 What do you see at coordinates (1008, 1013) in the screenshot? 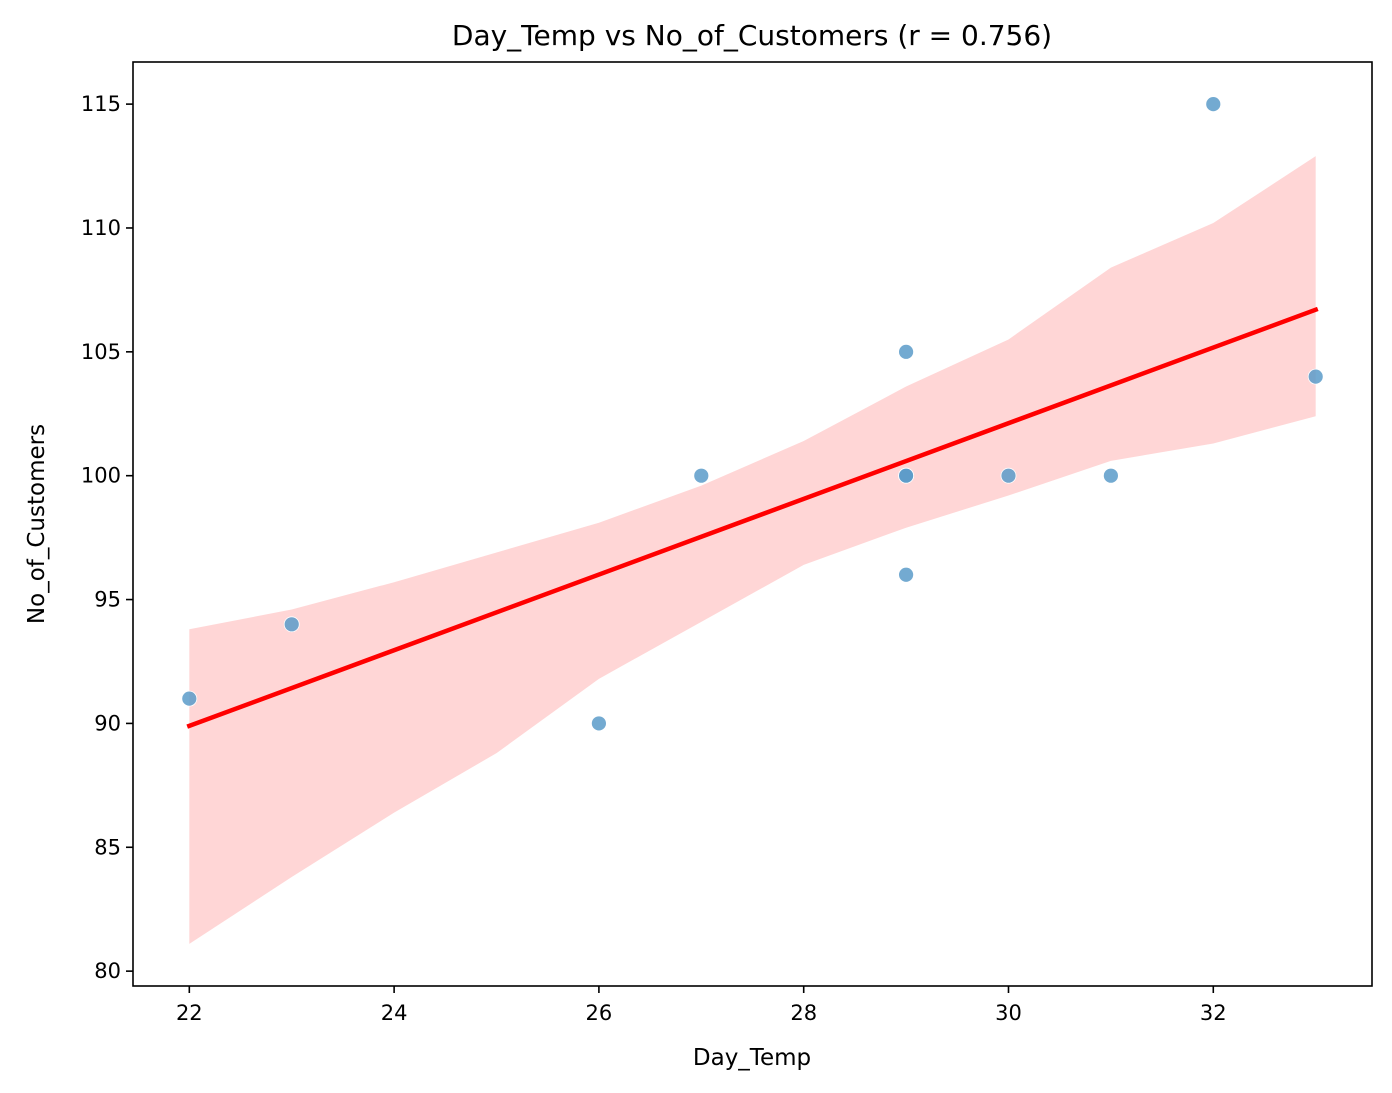
I see `x-tick-label: 30` at bounding box center [1008, 1013].